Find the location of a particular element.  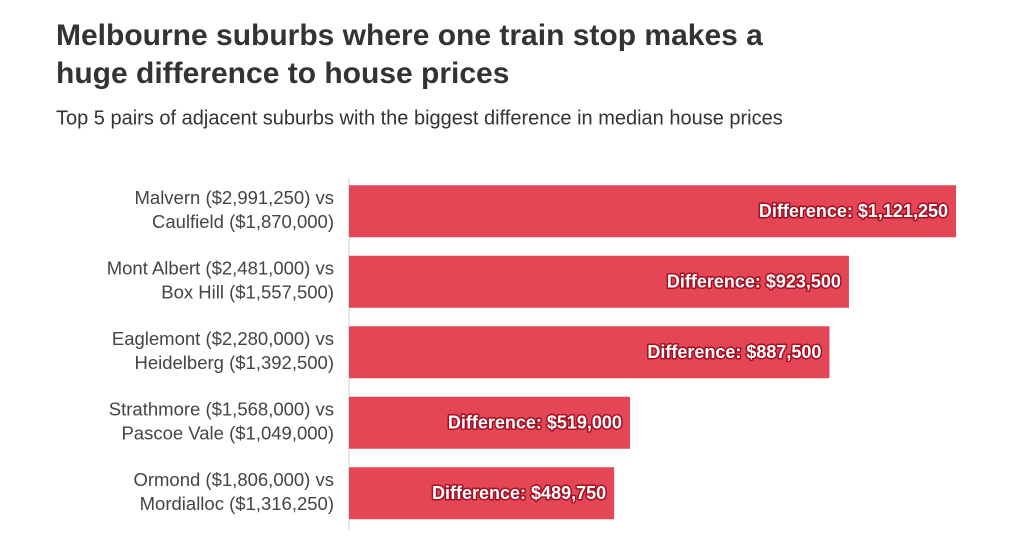

category-label: Malvern ($2,991,250) vs is located at coordinates (235, 197).